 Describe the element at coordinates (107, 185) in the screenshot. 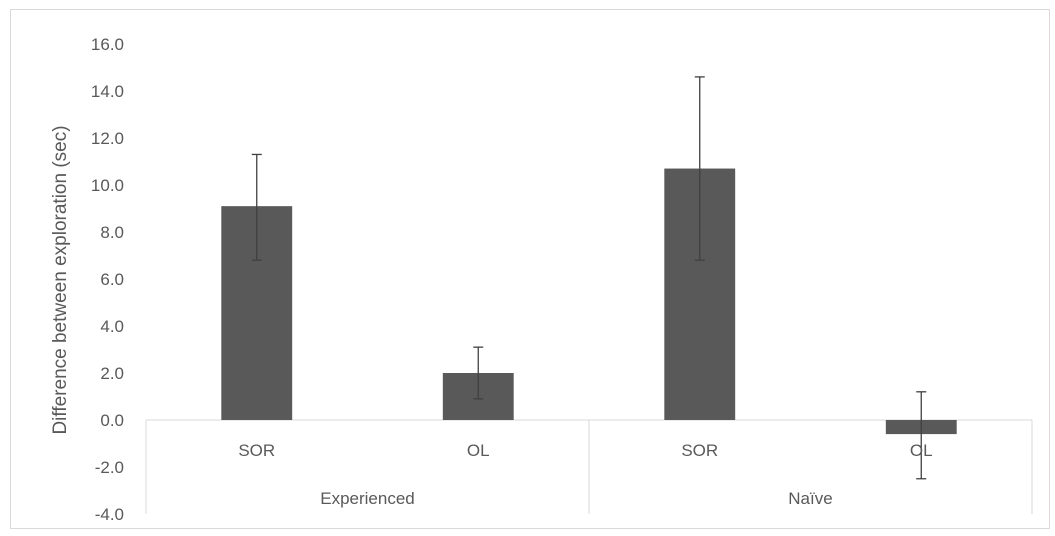

I see `y-tick-label-7: 10.0` at that location.